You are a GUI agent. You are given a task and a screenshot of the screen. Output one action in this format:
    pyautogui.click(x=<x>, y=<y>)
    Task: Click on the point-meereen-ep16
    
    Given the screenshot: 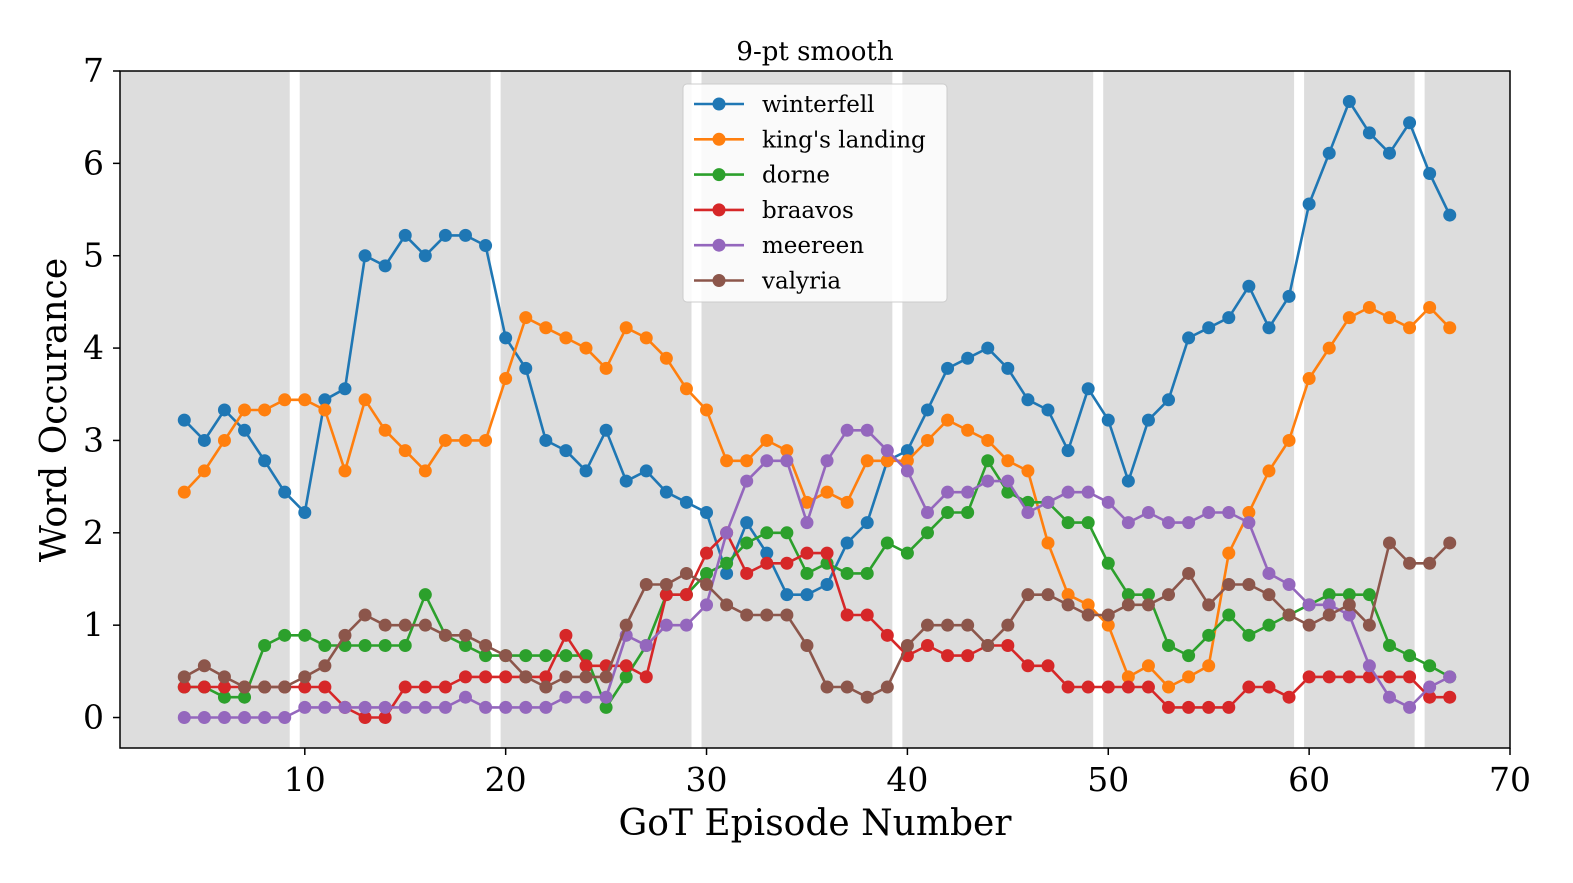 What is the action you would take?
    pyautogui.click(x=425, y=707)
    